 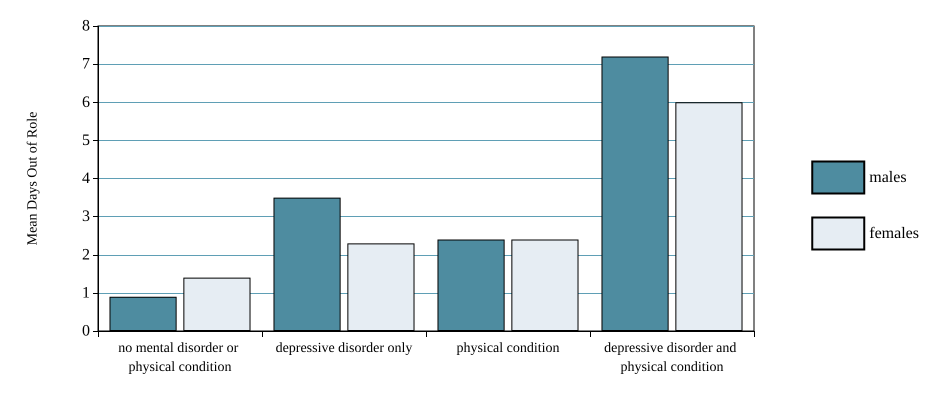 I want to click on y-tick-label: 2, so click(x=86, y=255).